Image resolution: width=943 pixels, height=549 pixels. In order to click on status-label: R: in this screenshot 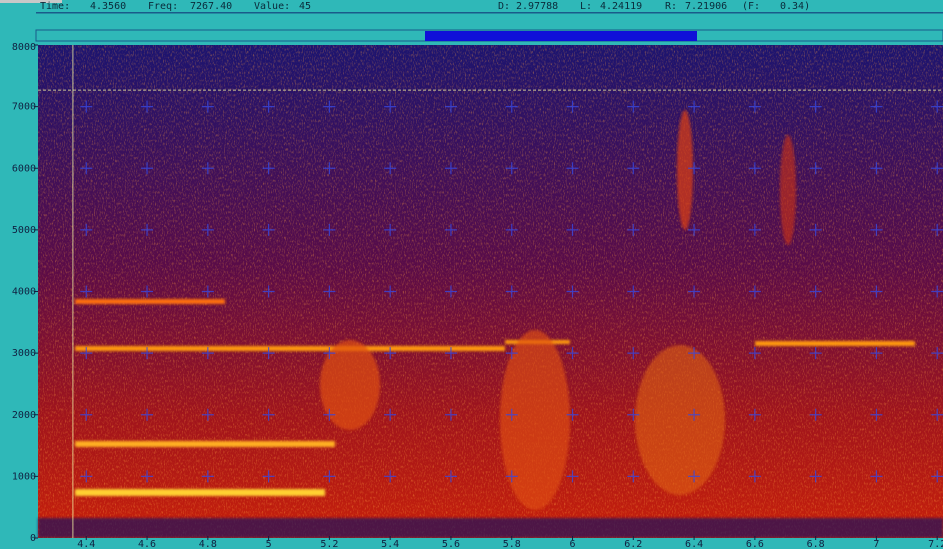, I will do `click(671, 6)`.